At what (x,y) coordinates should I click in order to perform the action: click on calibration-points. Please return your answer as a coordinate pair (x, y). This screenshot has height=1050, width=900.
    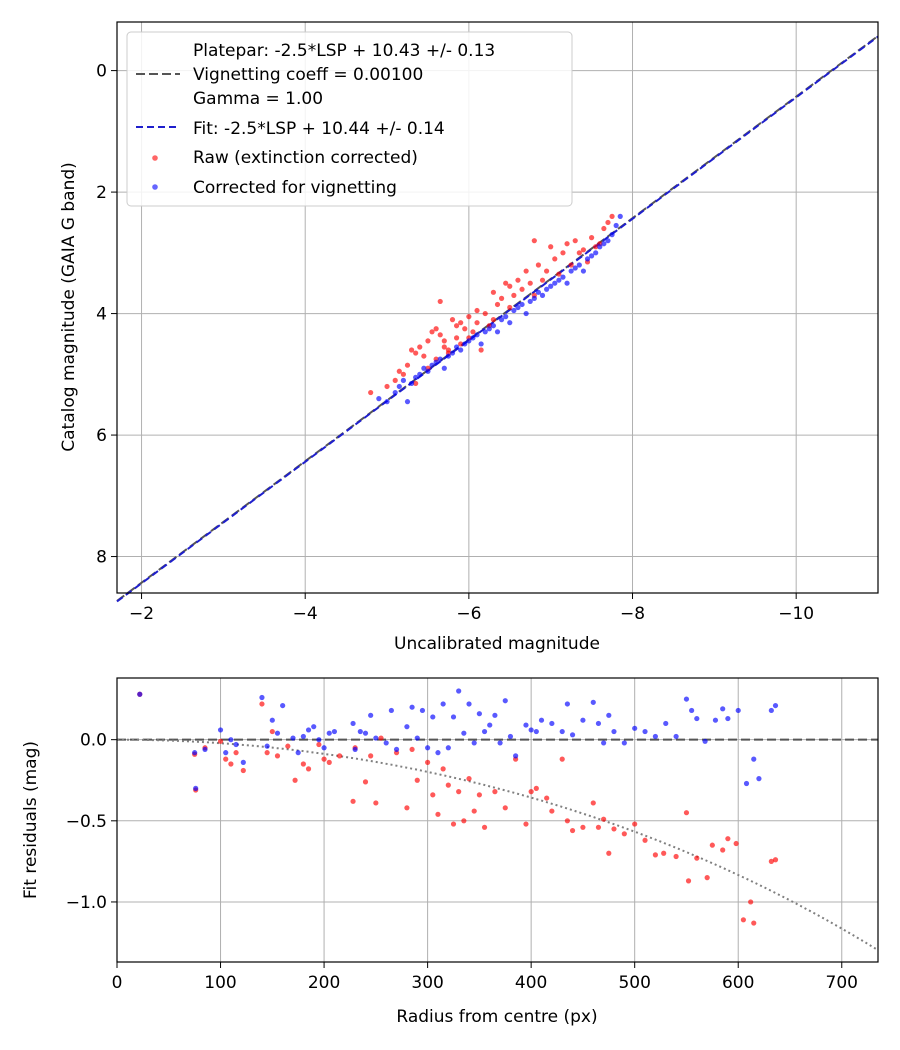
    Looking at the image, I should click on (495, 309).